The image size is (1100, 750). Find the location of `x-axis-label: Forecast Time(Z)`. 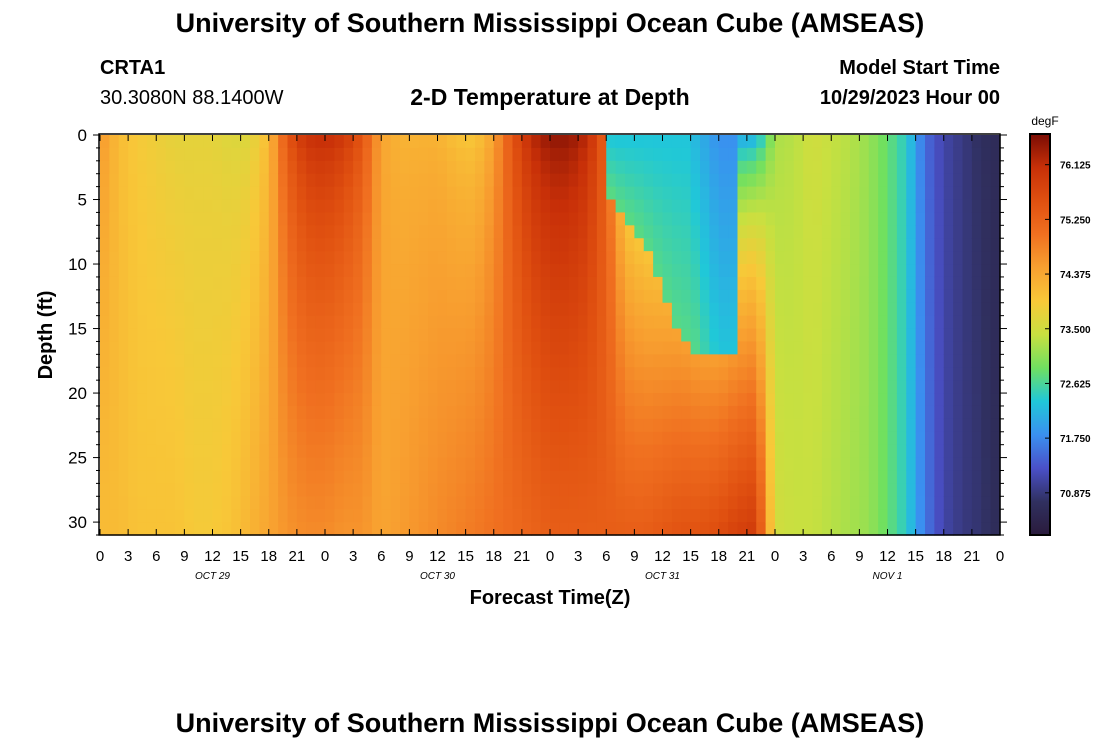

x-axis-label: Forecast Time(Z) is located at coordinates (550, 598).